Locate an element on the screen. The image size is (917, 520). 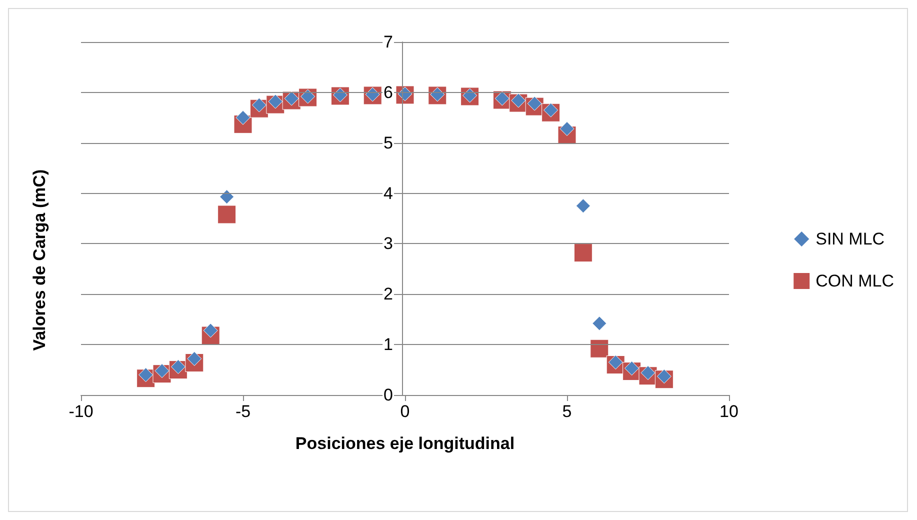
x-tick-label: 0 is located at coordinates (405, 411).